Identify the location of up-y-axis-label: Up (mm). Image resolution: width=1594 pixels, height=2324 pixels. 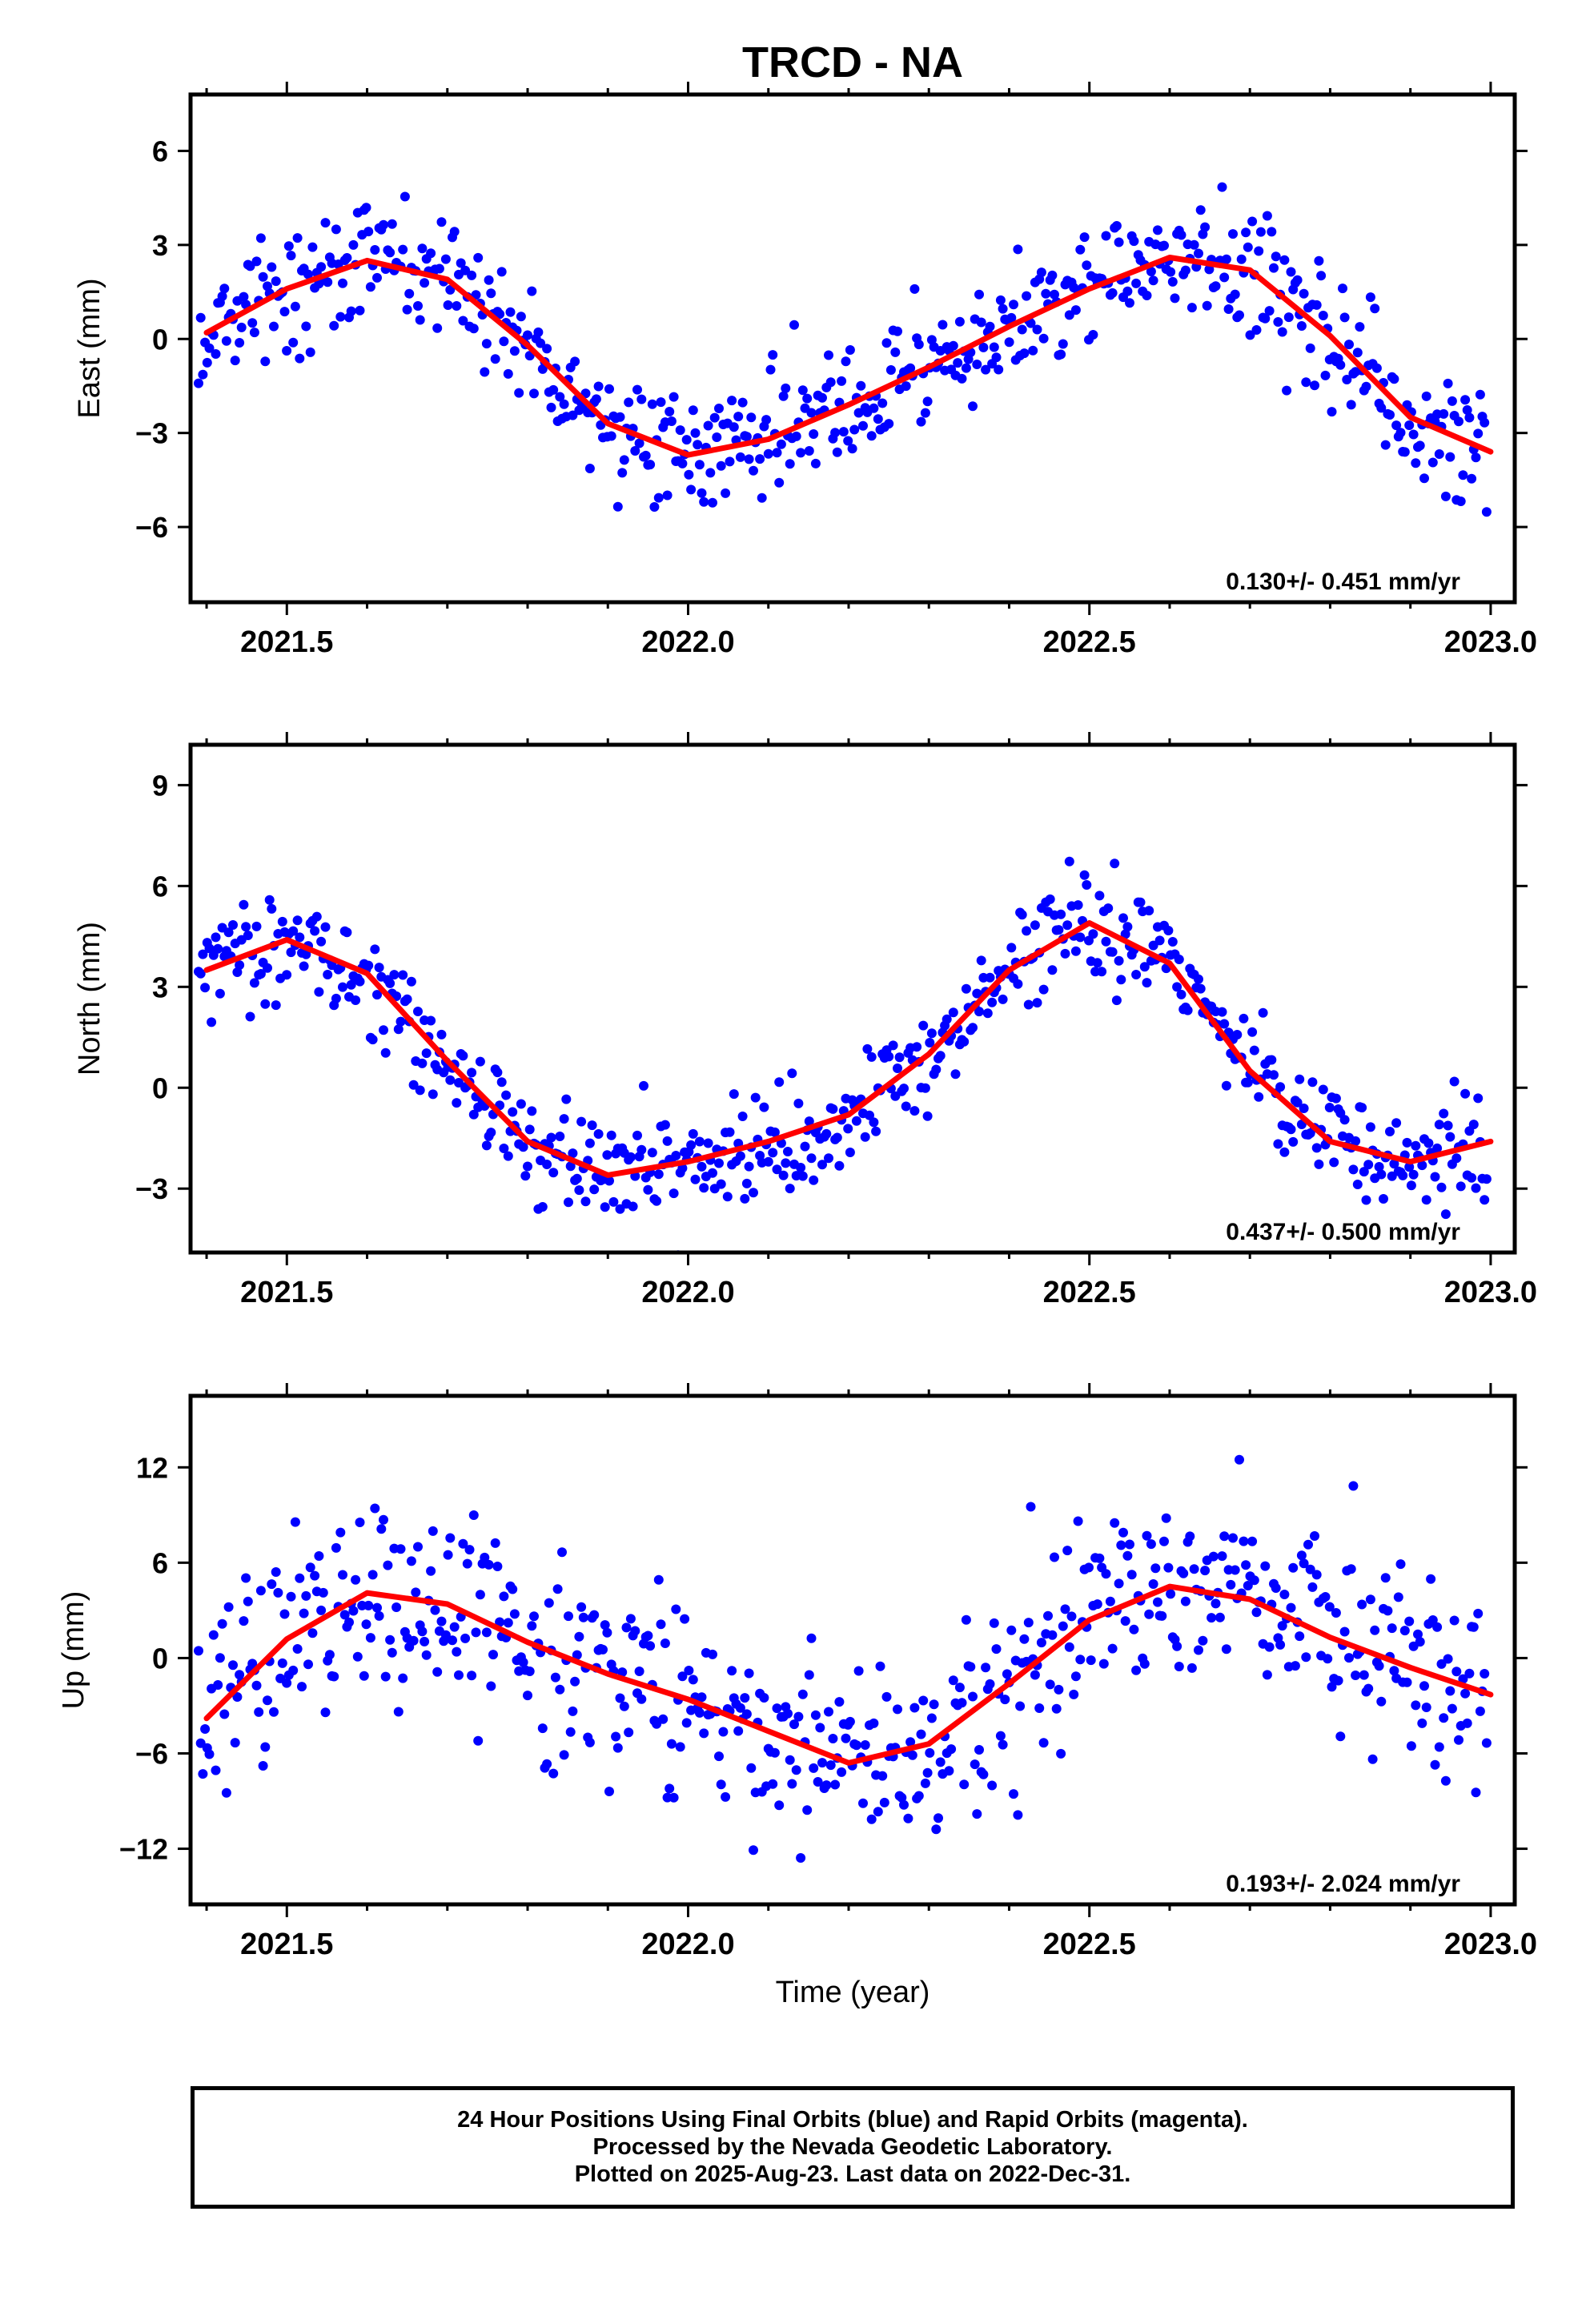
(73, 1650).